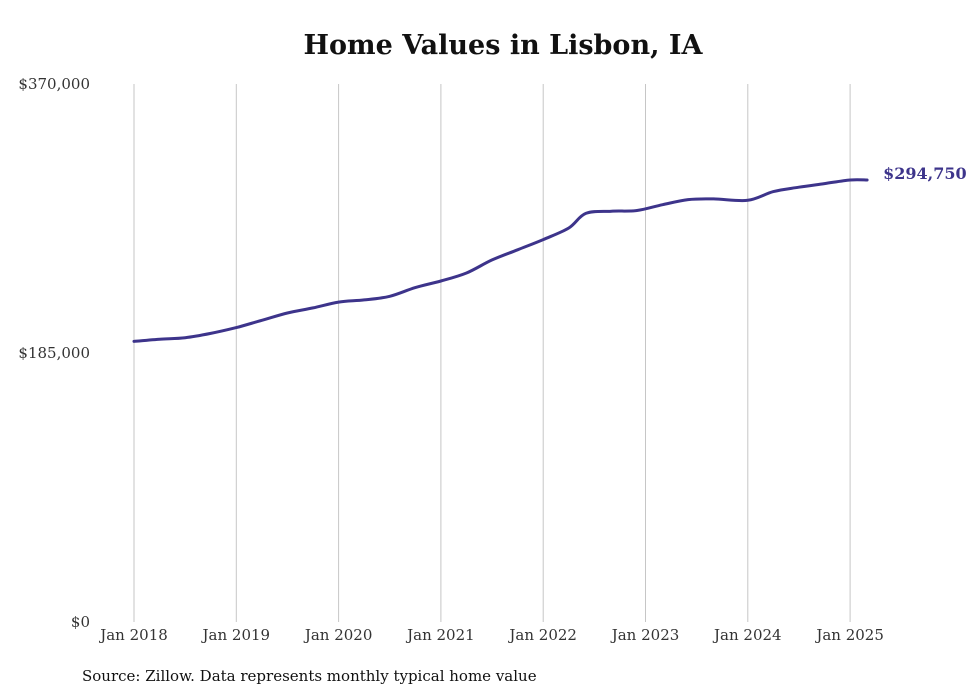 The height and width of the screenshot is (699, 980). Describe the element at coordinates (747, 635) in the screenshot. I see `x-tick-label: Jan 2024` at that location.